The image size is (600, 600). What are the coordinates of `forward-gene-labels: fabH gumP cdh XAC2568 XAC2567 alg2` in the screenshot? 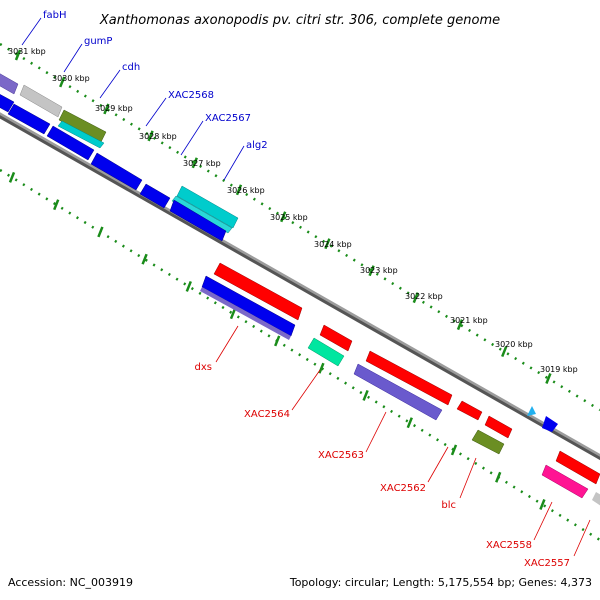 It's located at (144, 95).